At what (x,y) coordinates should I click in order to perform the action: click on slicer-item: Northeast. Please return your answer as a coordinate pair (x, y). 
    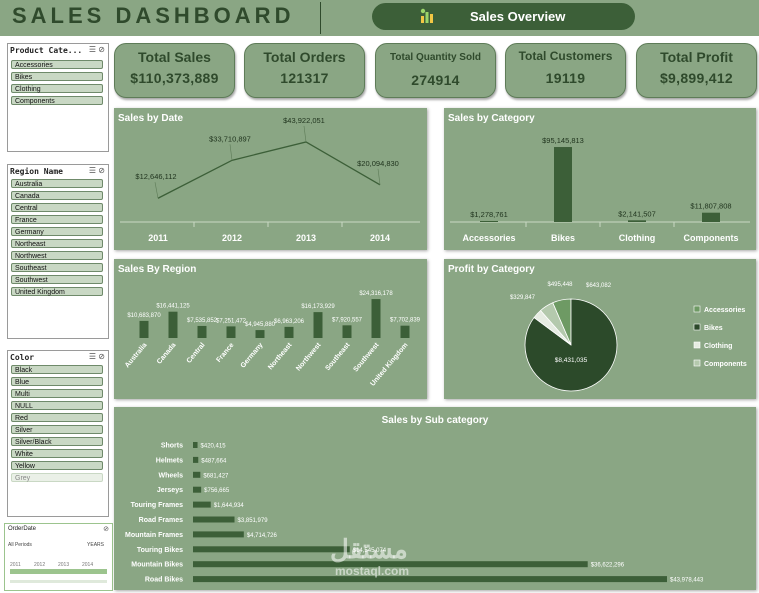
    Looking at the image, I should click on (57, 243).